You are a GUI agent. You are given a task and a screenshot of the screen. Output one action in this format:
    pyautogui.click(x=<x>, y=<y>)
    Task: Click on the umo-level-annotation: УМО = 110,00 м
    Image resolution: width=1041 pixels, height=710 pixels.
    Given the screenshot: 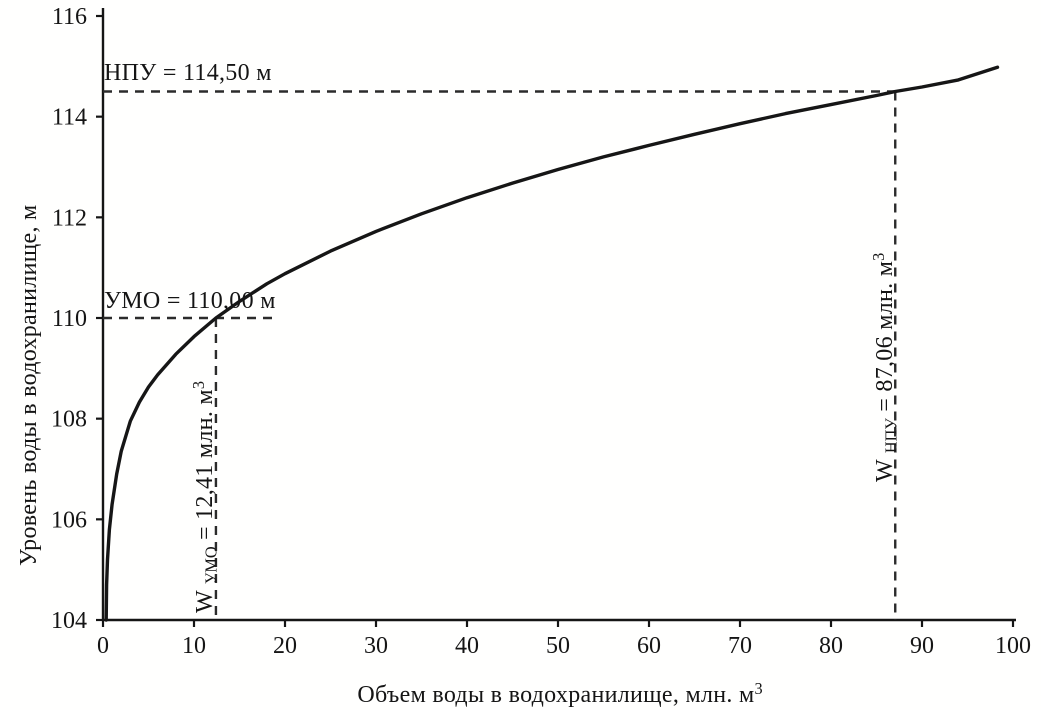 What is the action you would take?
    pyautogui.click(x=190, y=301)
    